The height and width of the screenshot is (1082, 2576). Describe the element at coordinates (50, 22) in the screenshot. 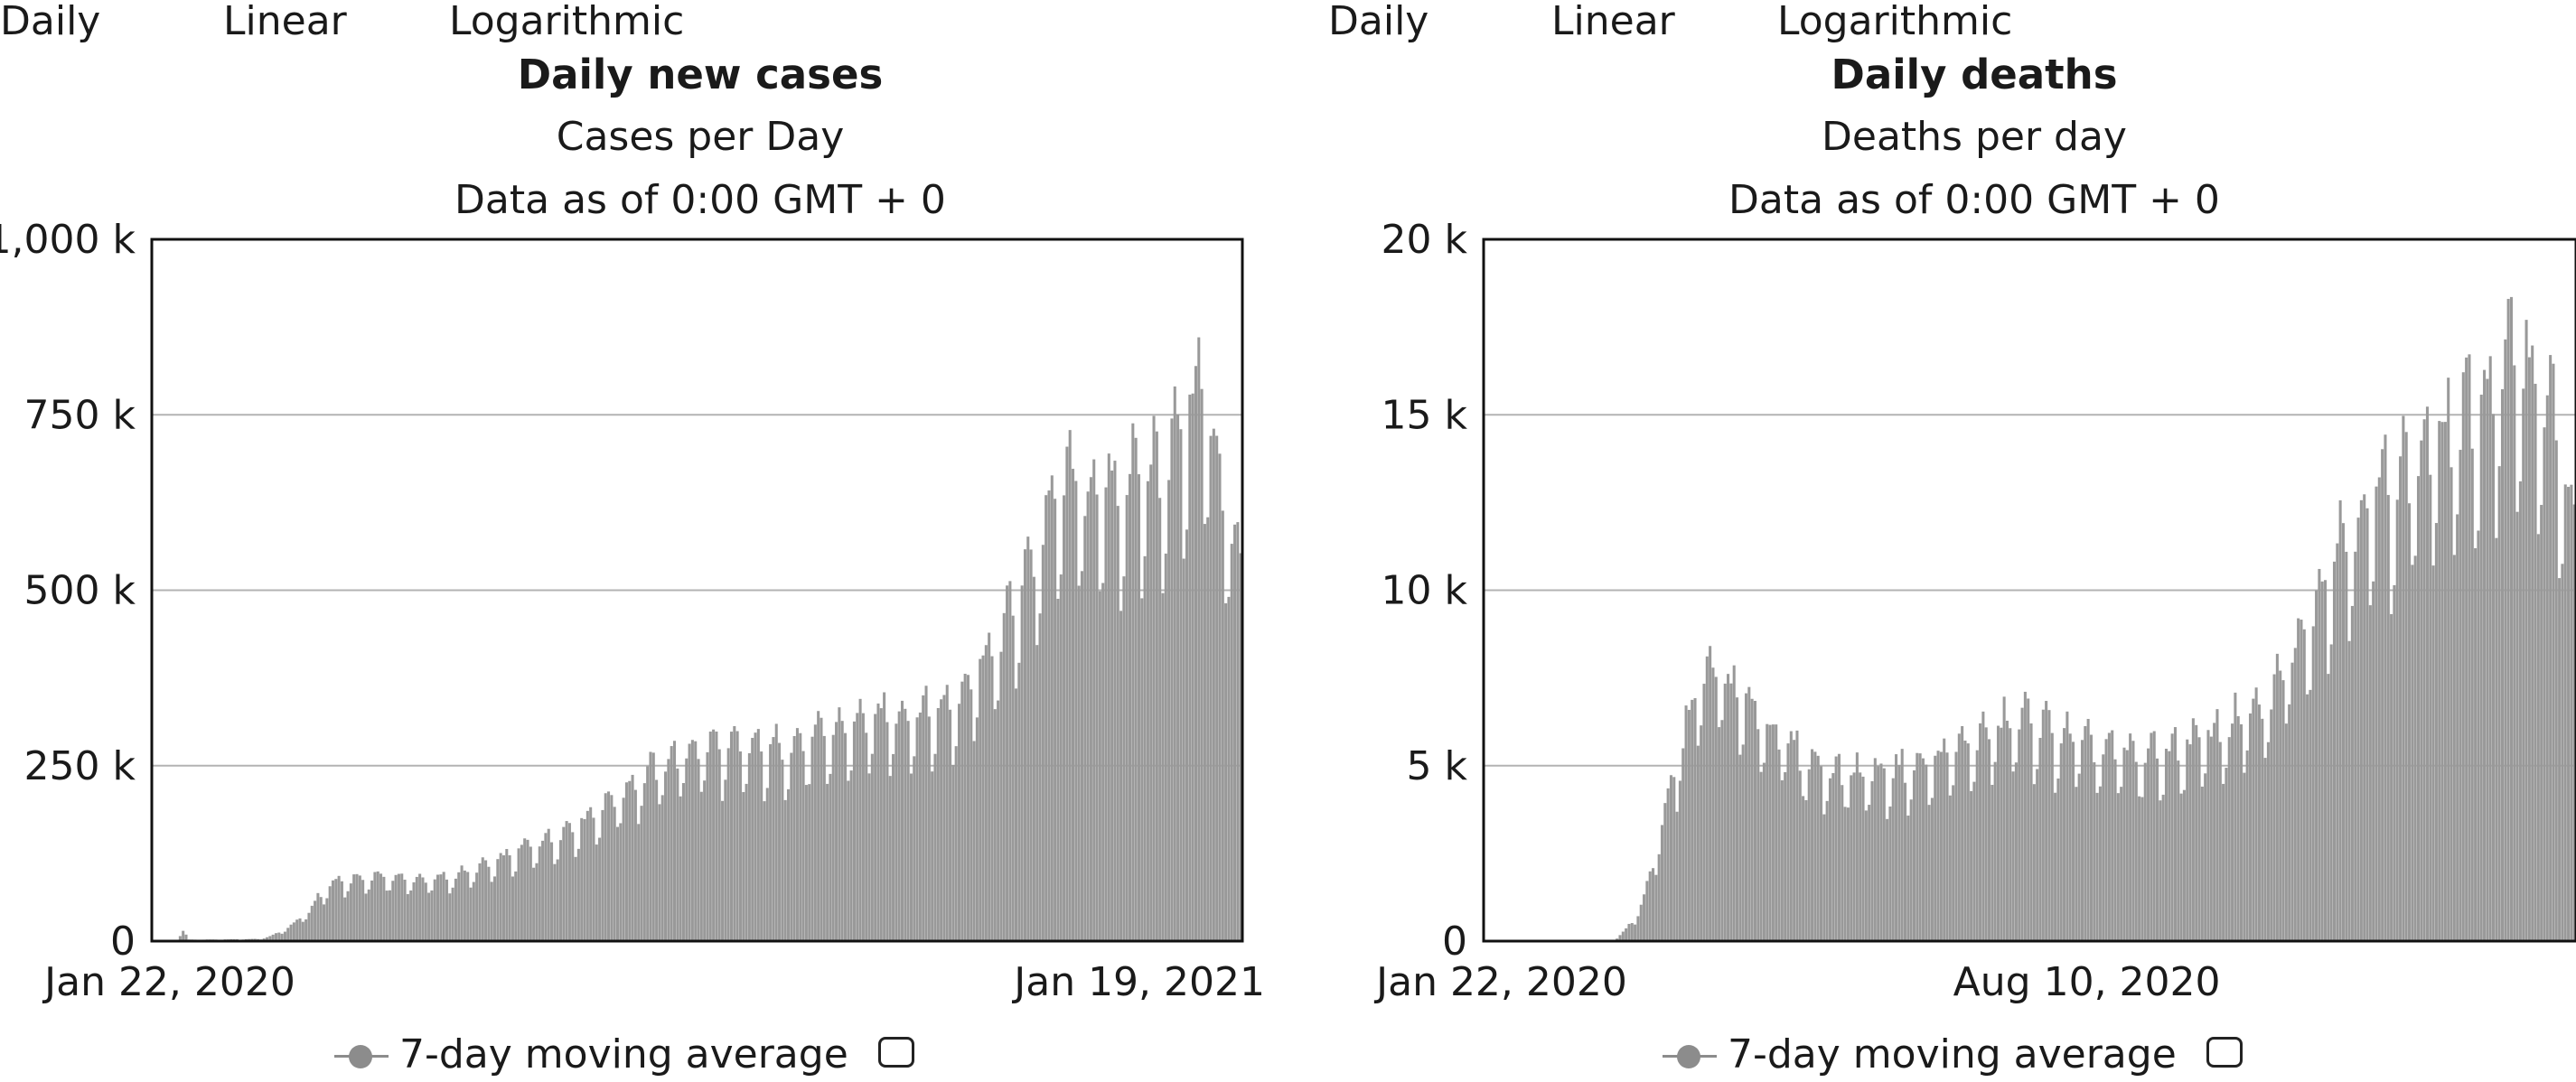

I see `cases-daily-toggle: Daily` at that location.